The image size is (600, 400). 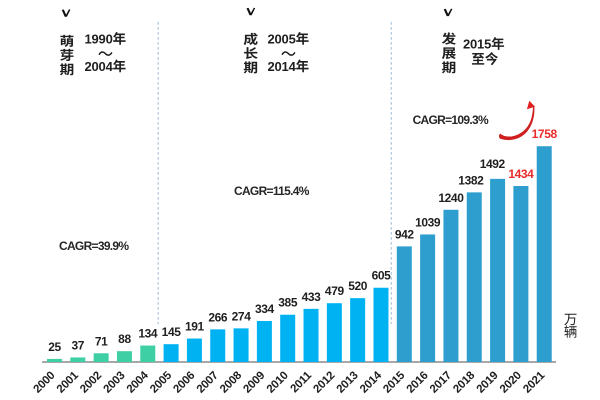 I want to click on svg-text: 605, so click(x=382, y=276).